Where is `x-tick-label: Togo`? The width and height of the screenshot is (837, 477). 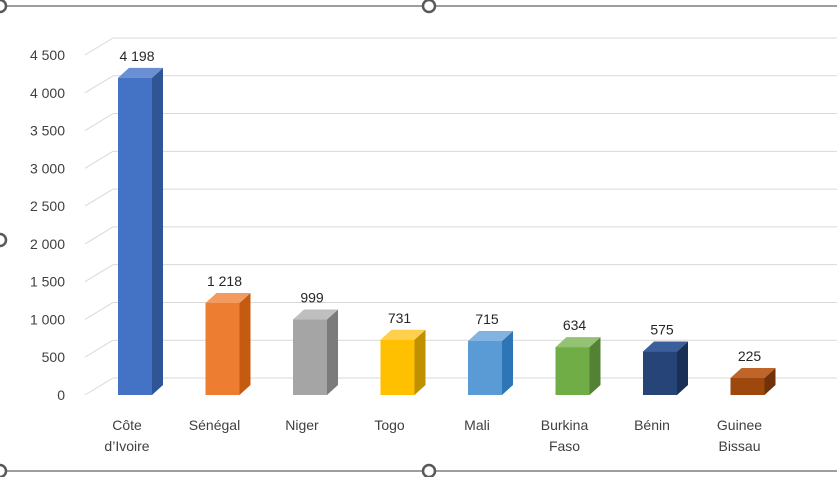 x-tick-label: Togo is located at coordinates (389, 425).